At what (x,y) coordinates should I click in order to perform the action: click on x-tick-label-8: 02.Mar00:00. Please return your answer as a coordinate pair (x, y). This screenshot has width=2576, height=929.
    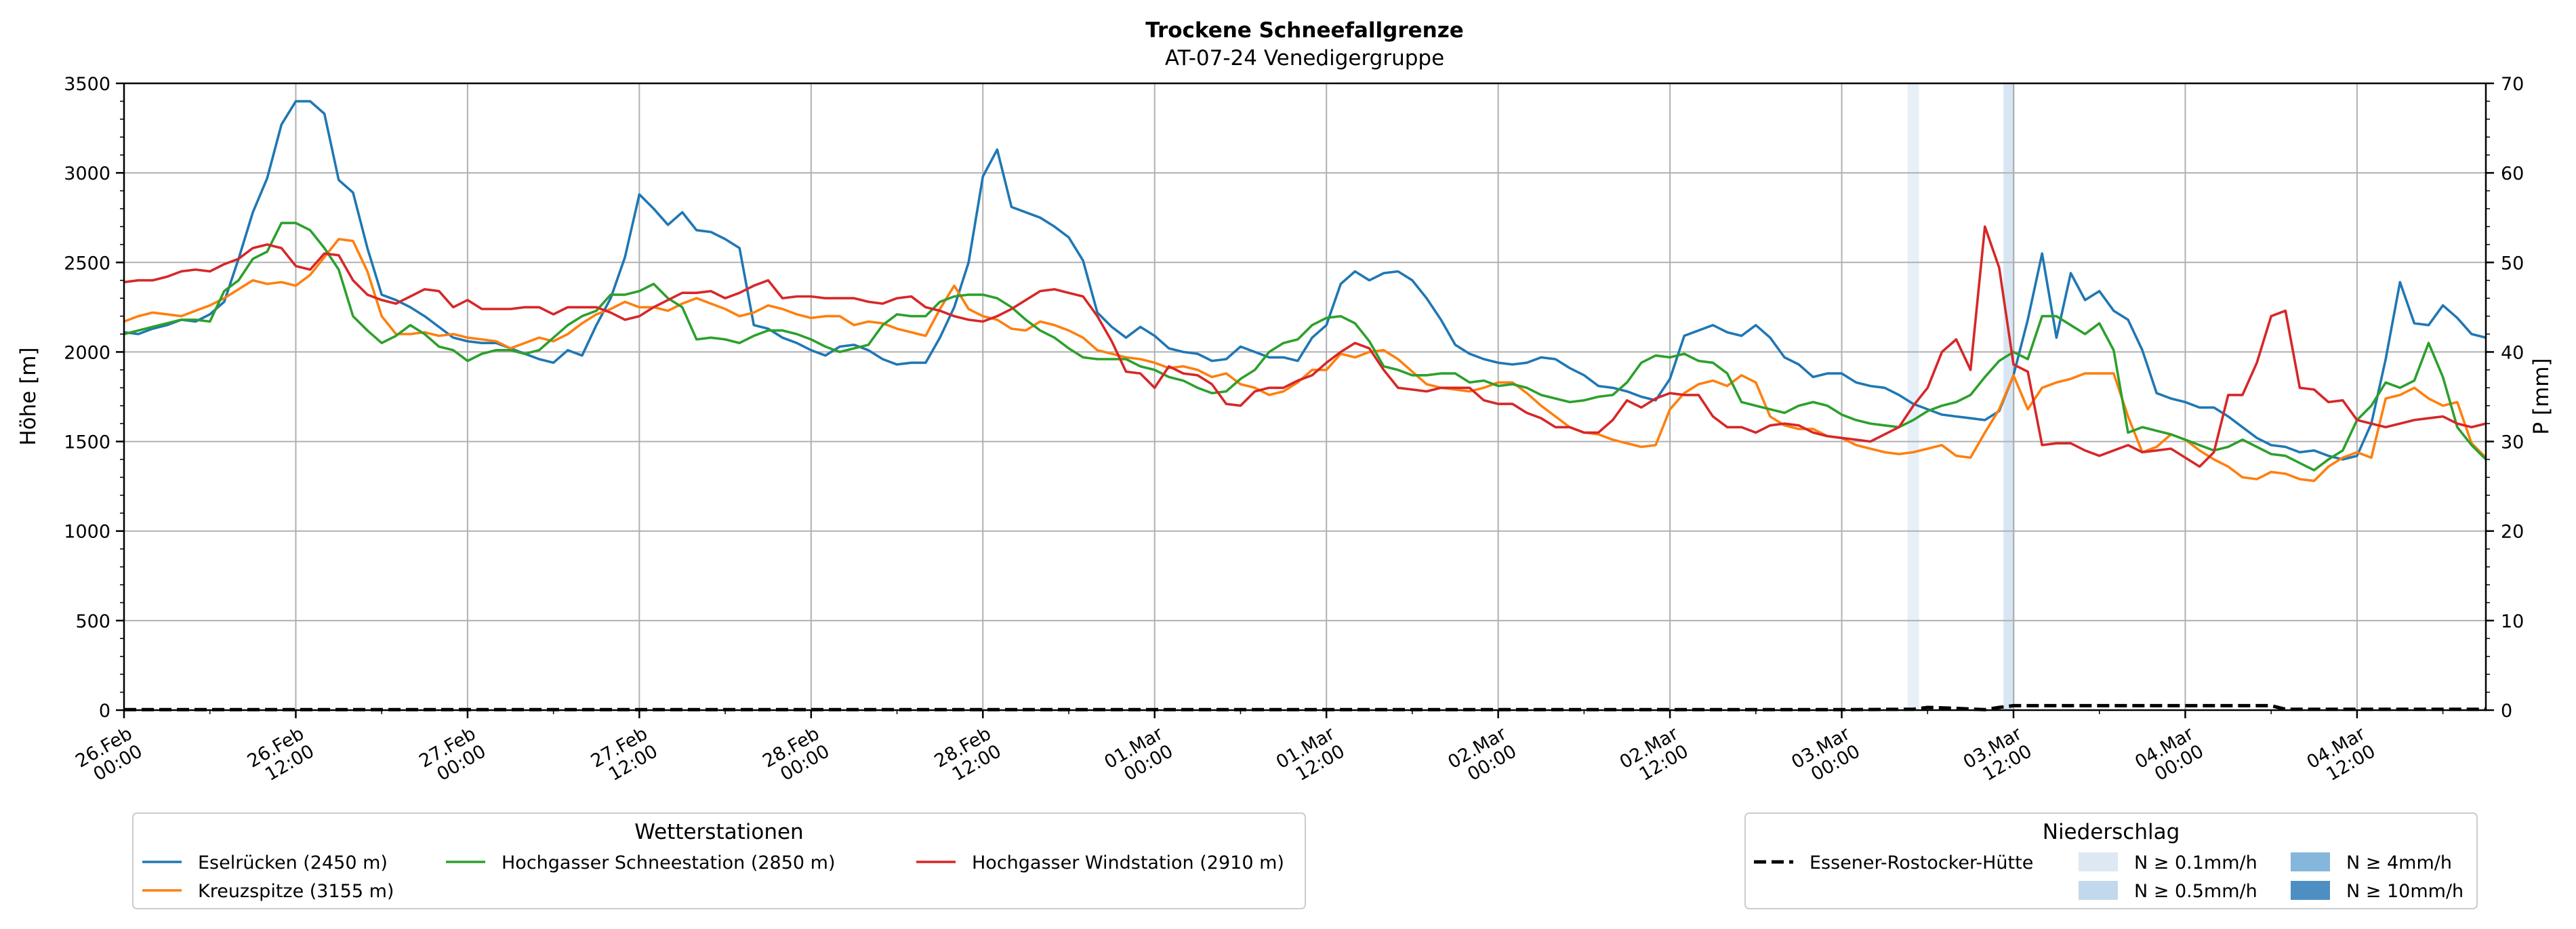
    Looking at the image, I should click on (1482, 757).